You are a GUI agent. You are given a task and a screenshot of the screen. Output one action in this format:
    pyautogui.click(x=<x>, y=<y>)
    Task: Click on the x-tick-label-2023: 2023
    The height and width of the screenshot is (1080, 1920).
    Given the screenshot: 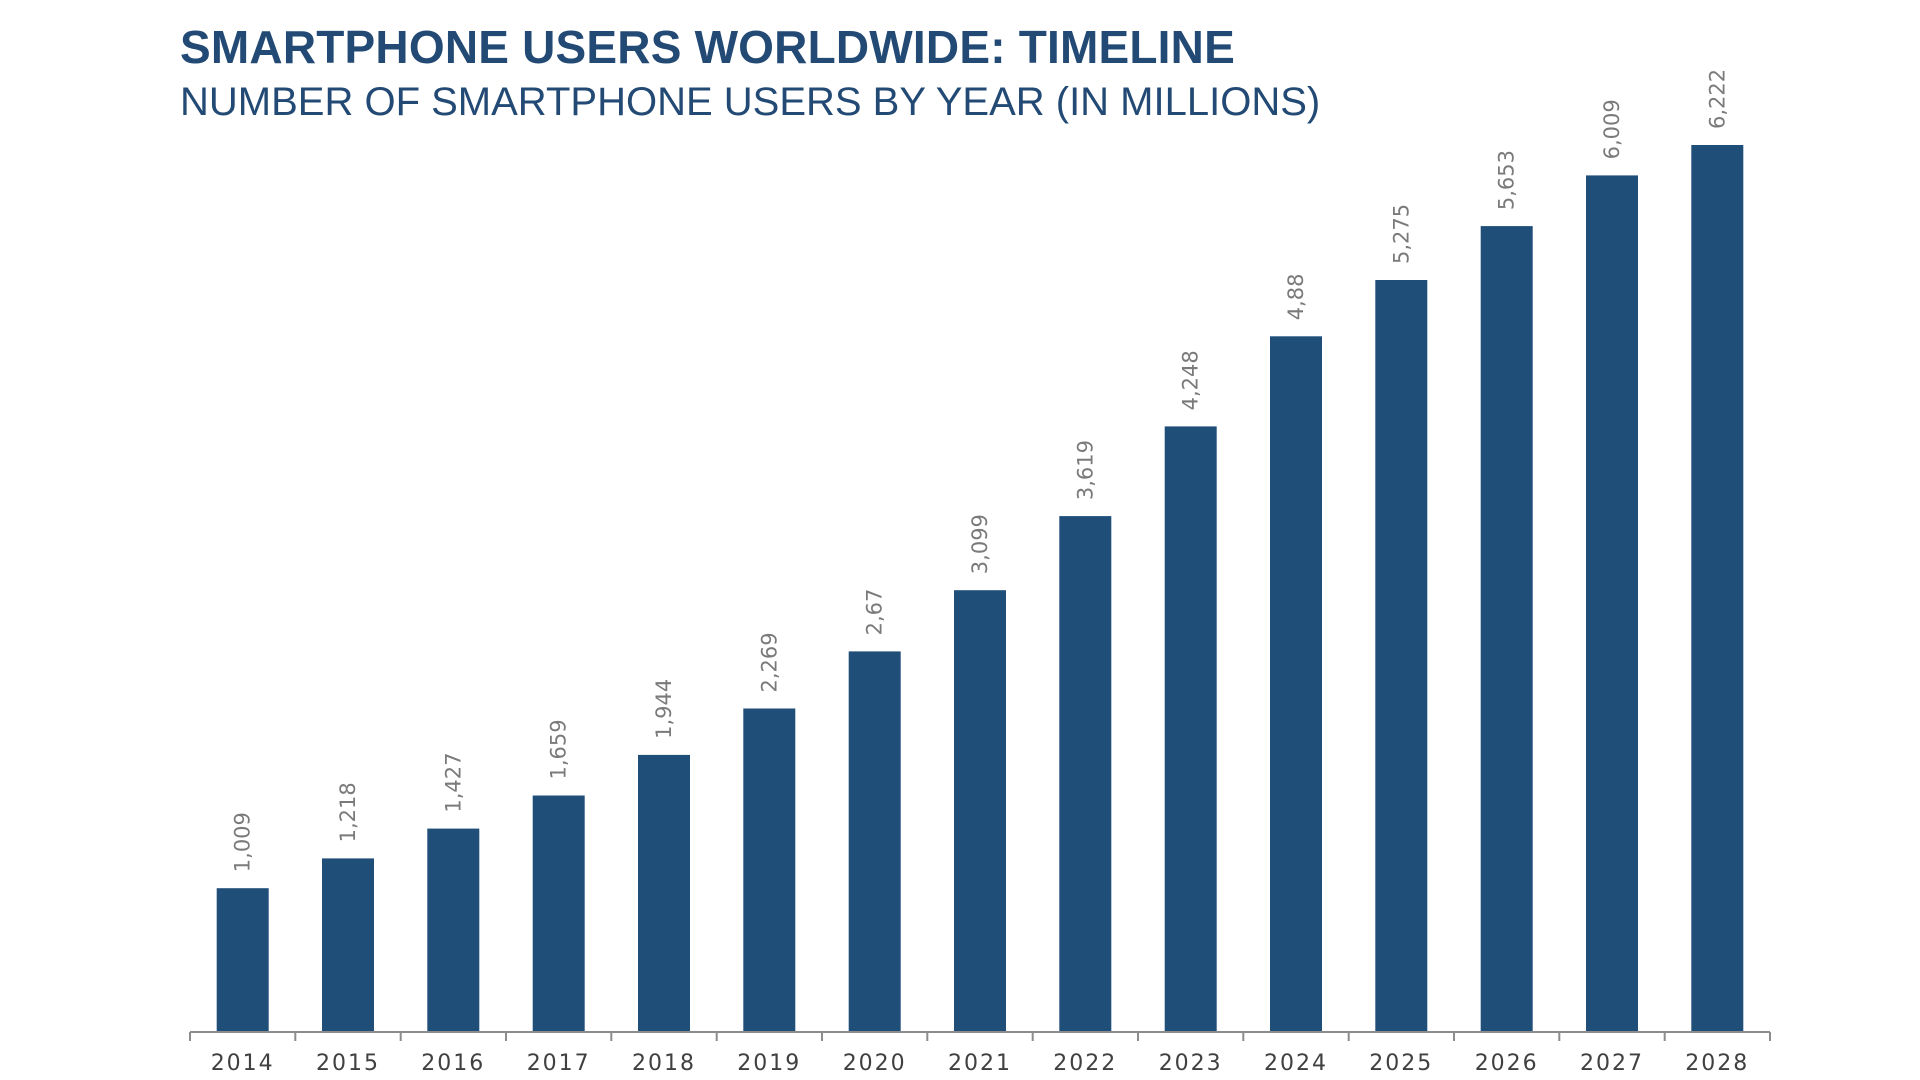 What is the action you would take?
    pyautogui.click(x=1191, y=1063)
    